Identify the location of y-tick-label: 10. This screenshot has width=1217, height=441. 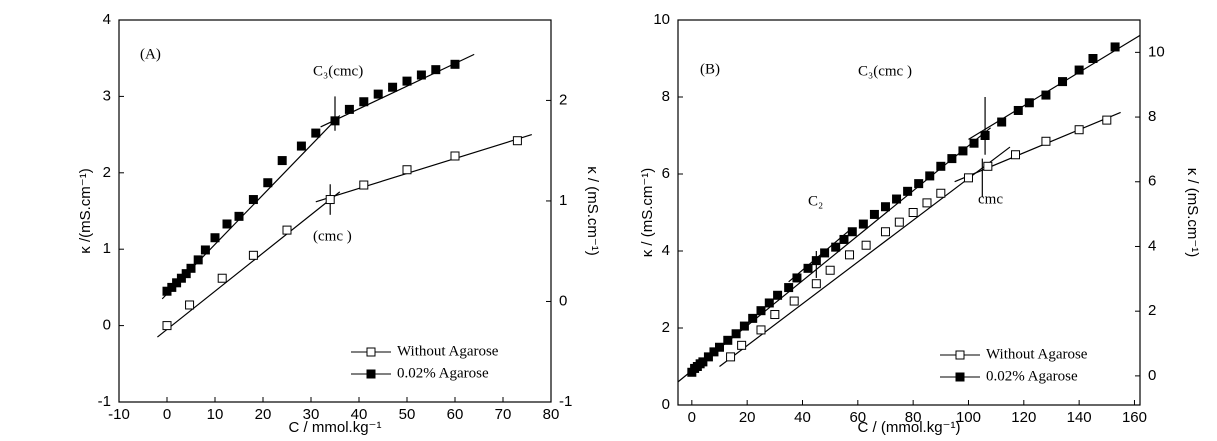
(661, 19).